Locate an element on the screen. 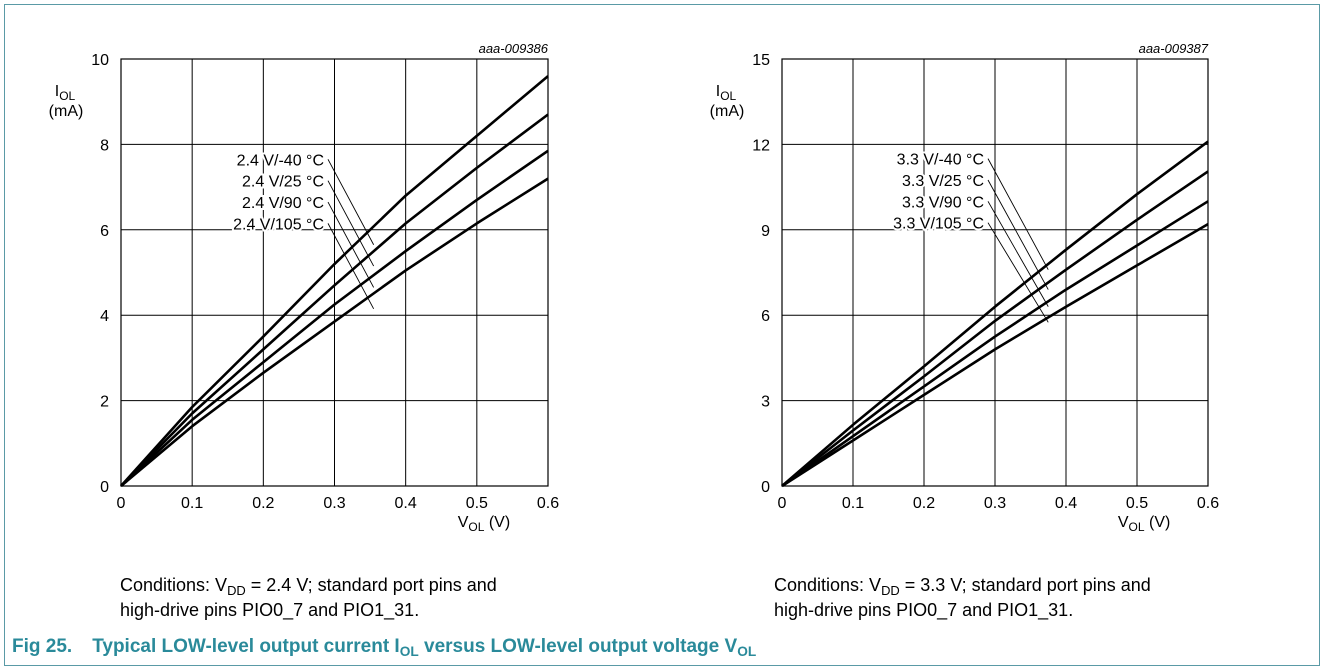 This screenshot has height=671, width=1326. chart-1-y-axis-label: IOL is located at coordinates (65, 93).